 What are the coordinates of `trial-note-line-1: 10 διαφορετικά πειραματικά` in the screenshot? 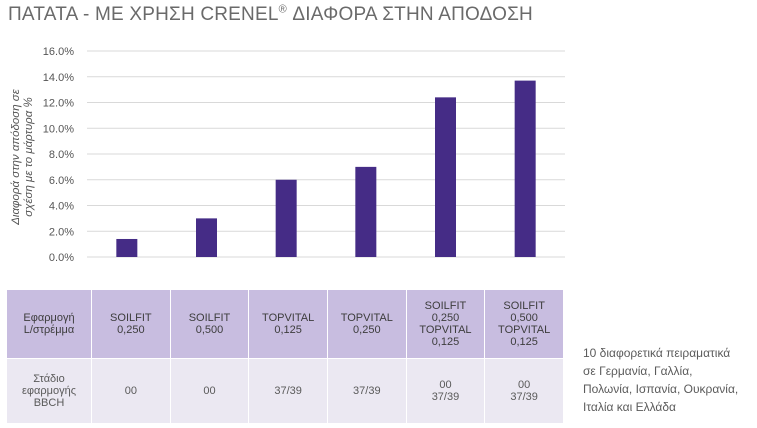 It's located at (657, 353).